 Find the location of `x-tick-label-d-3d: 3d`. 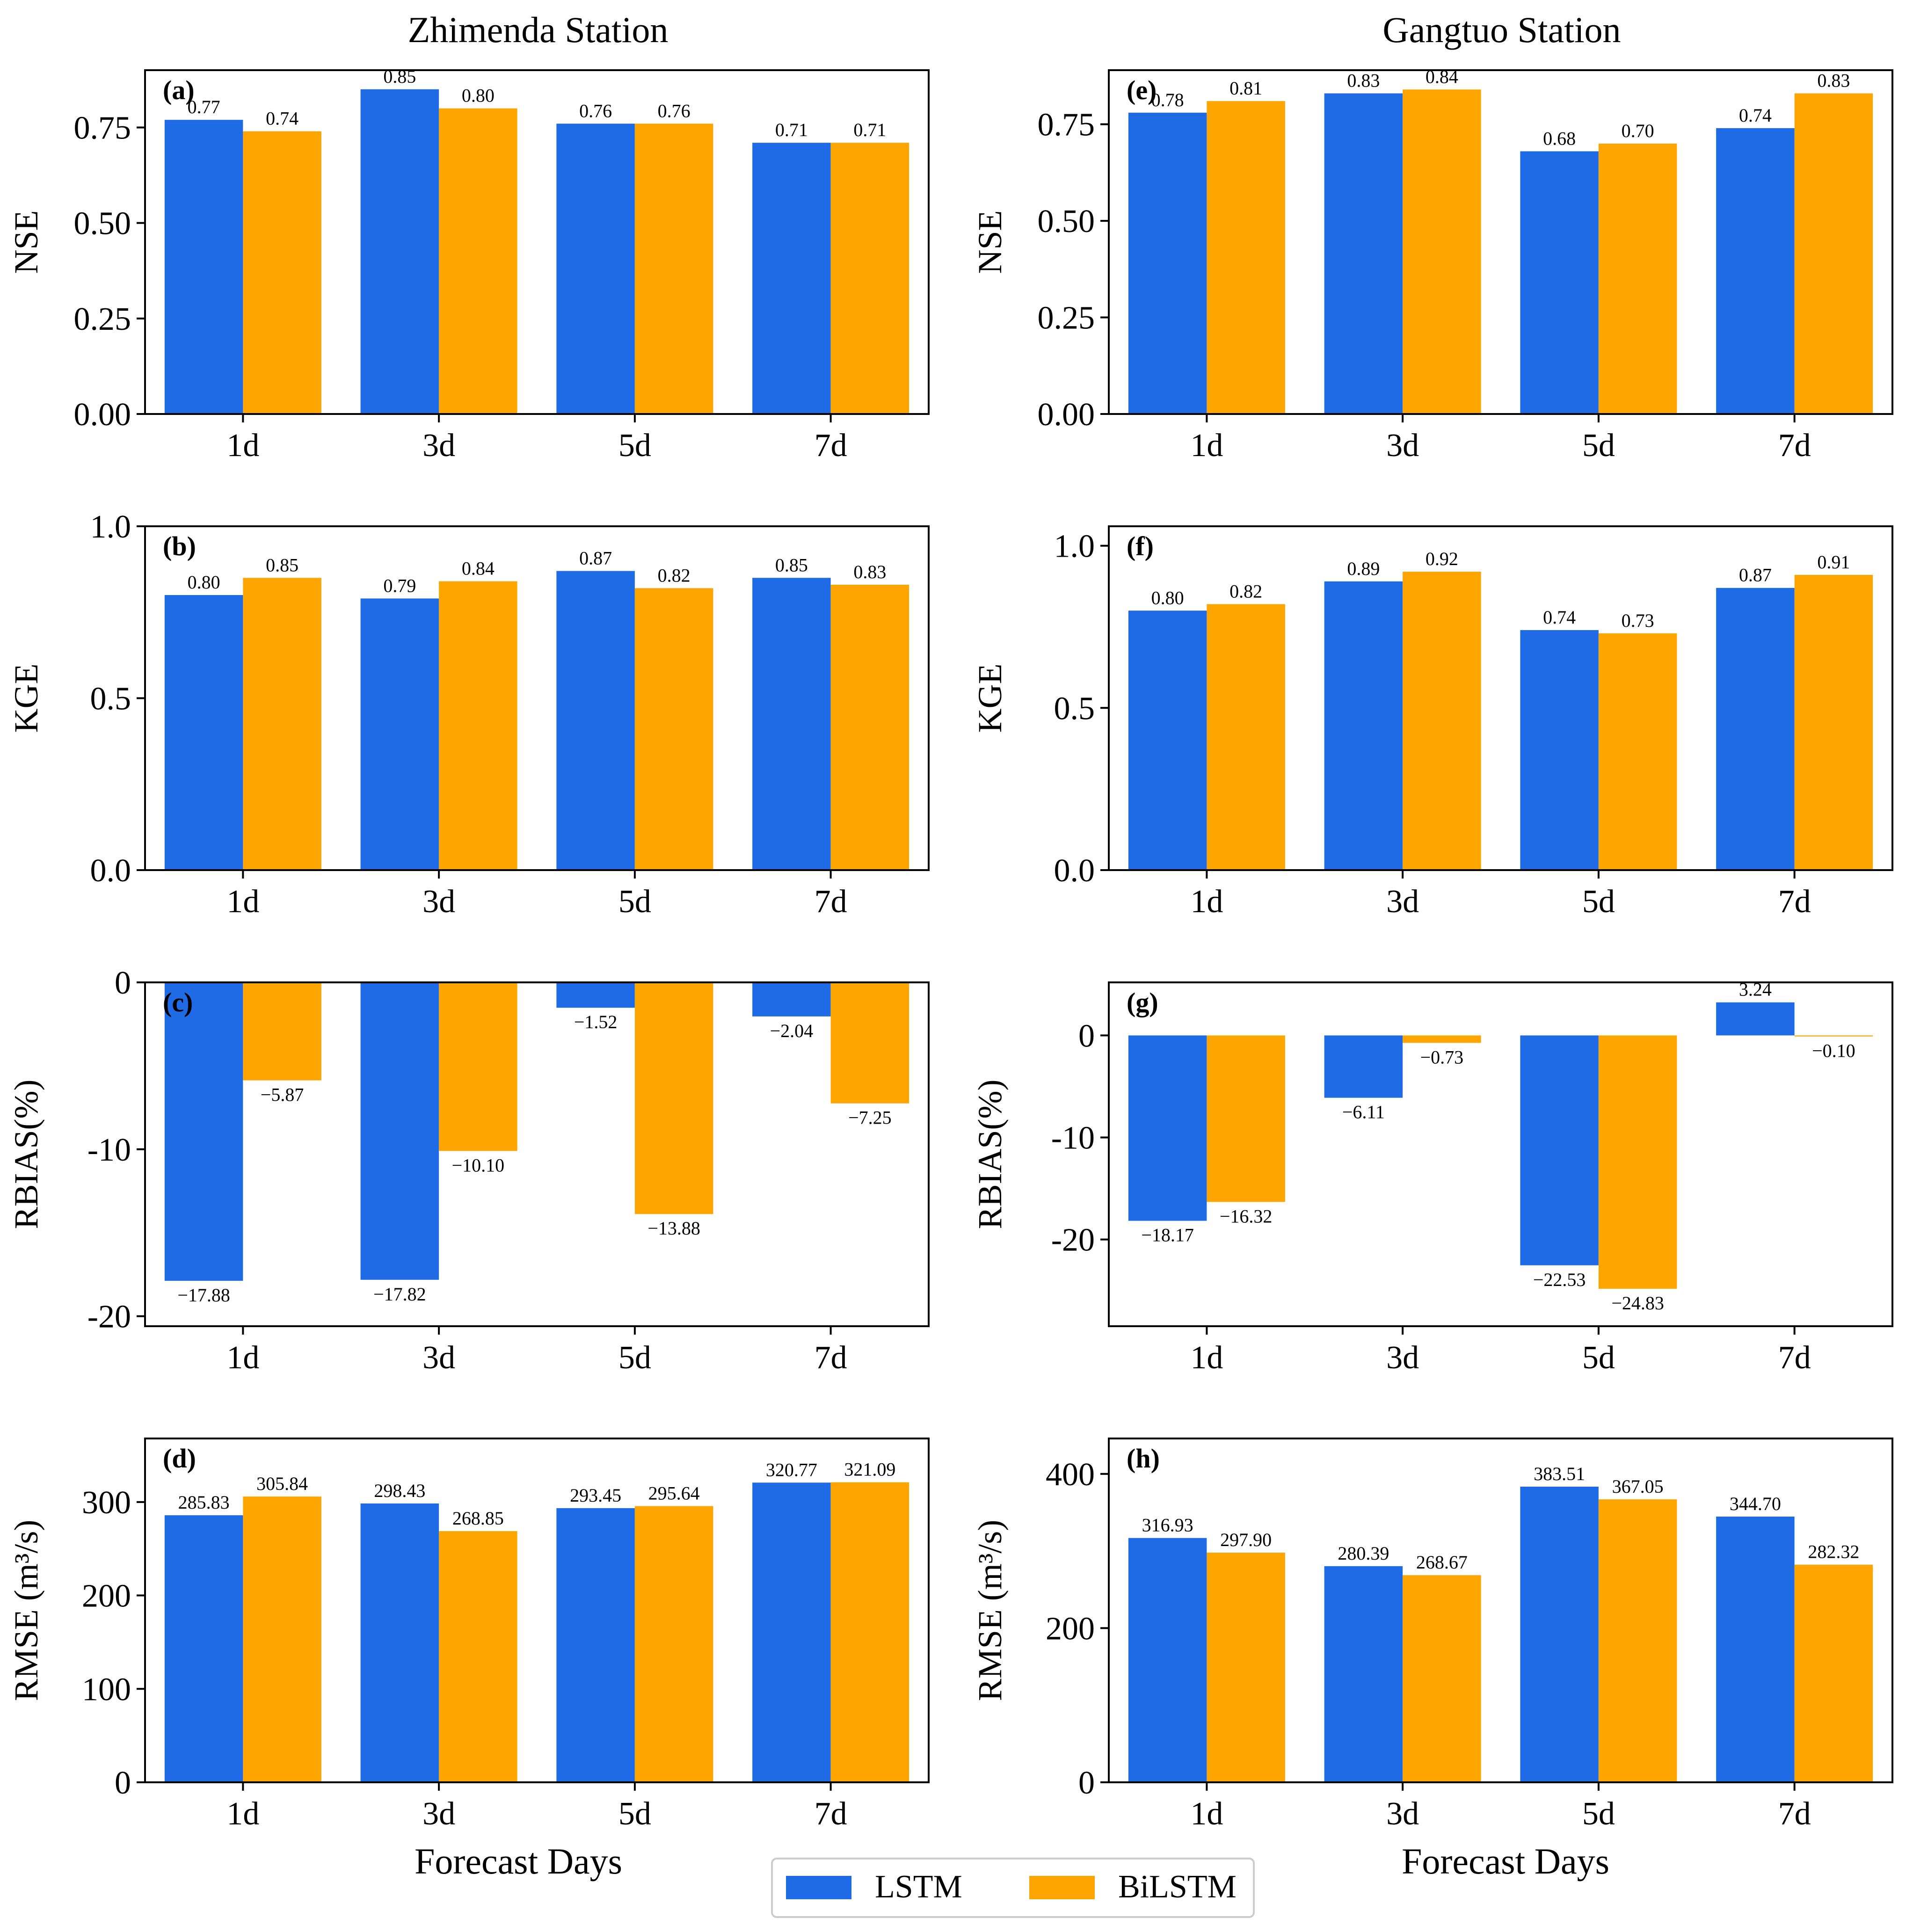

x-tick-label-d-3d: 3d is located at coordinates (439, 1814).